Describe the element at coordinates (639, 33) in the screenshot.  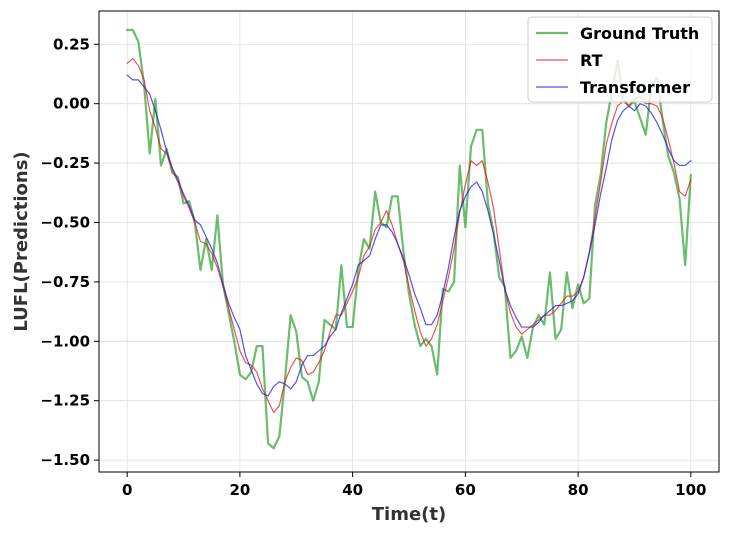
I see `legend-label-0: Ground Truth` at that location.